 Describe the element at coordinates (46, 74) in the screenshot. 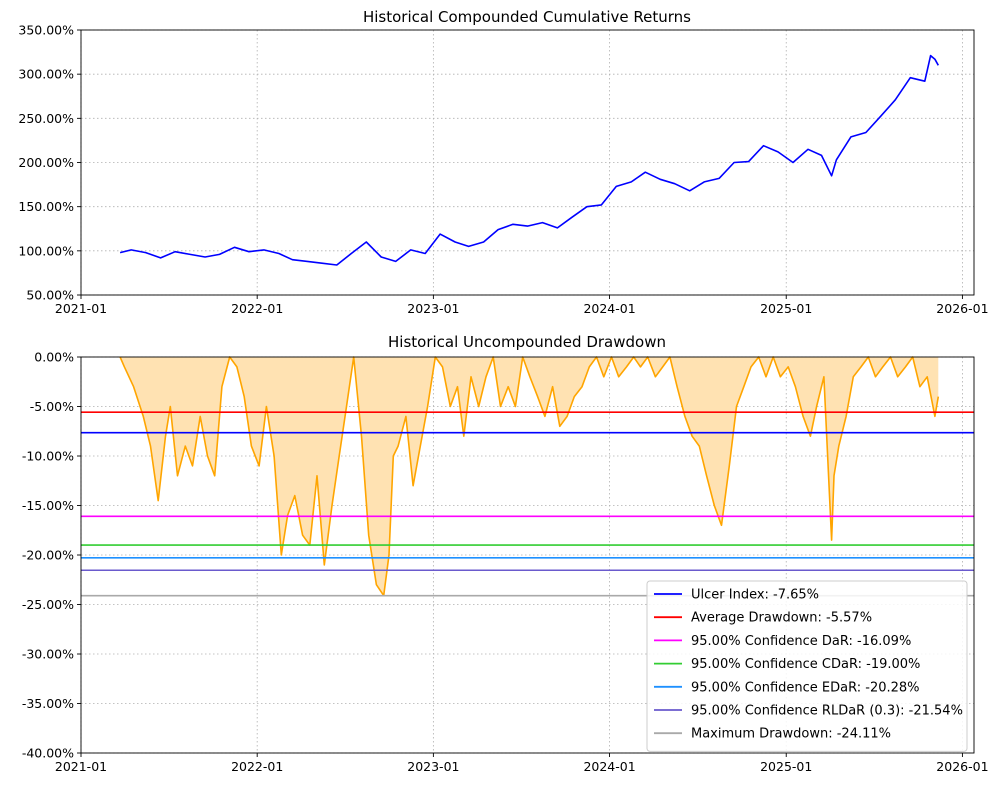

I see `y-tick-label: 300.00%` at that location.